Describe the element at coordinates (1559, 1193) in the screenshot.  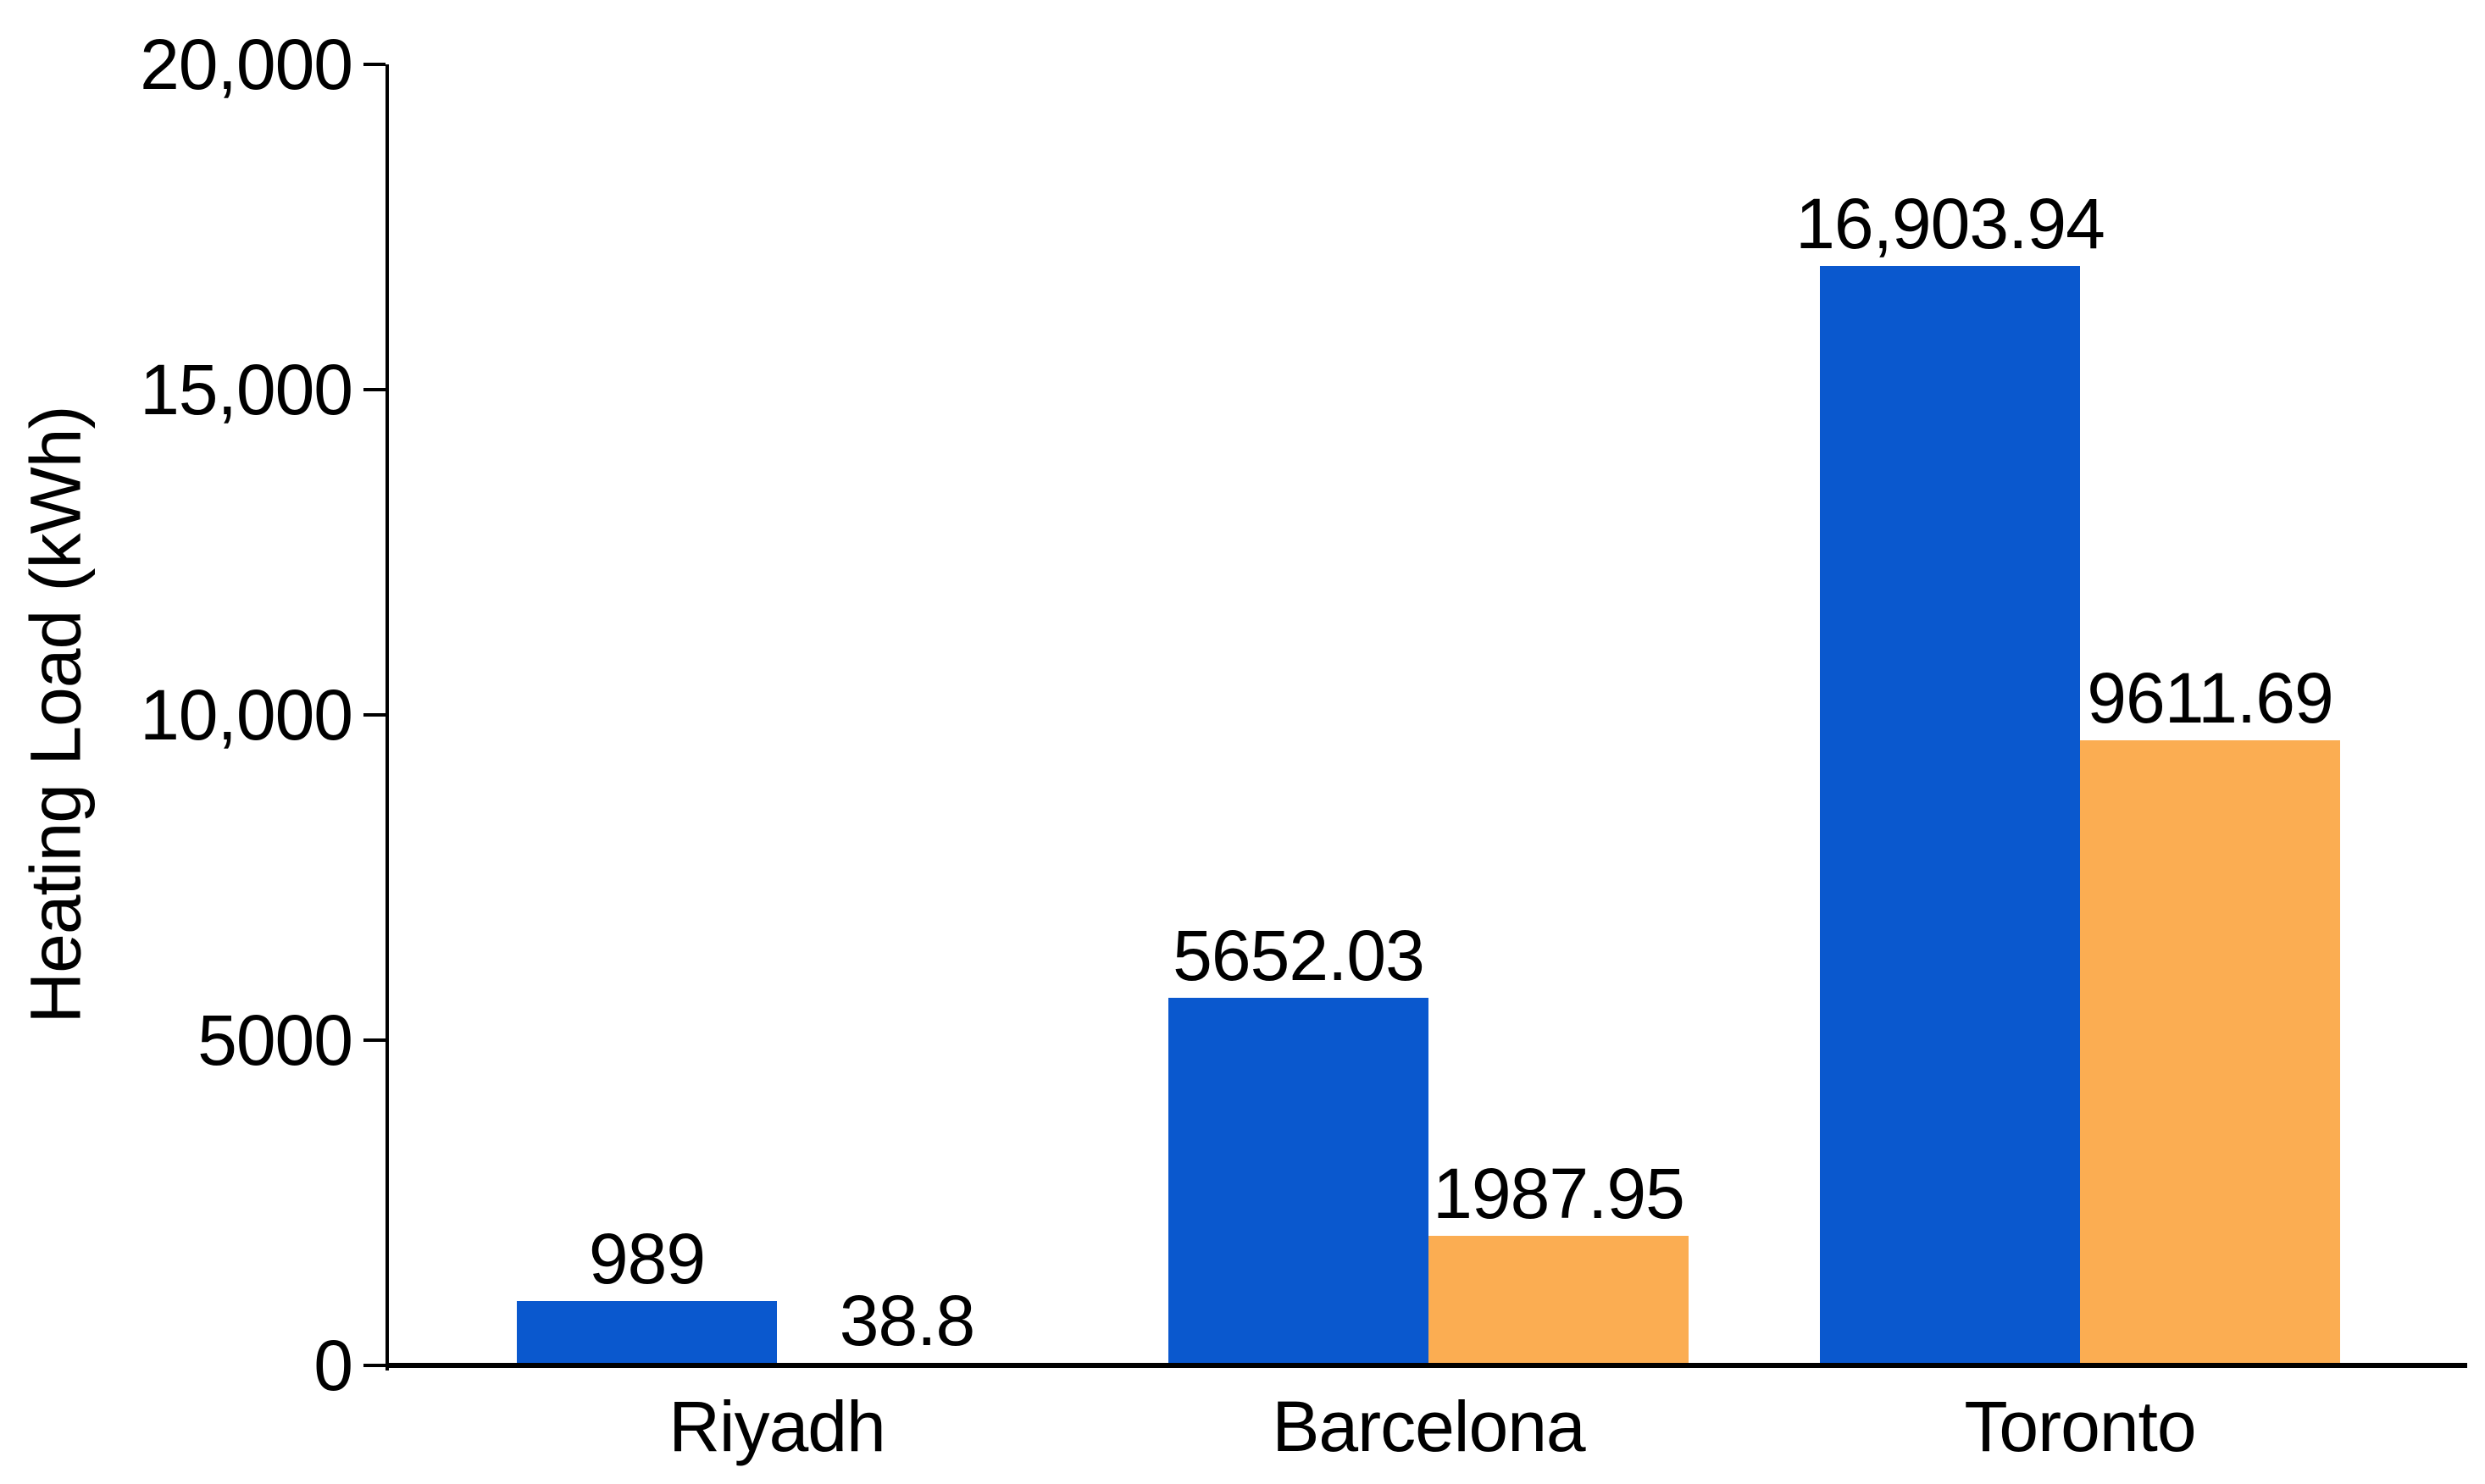
I see `bar-value-label-barcelona-orange: 1987.95` at that location.